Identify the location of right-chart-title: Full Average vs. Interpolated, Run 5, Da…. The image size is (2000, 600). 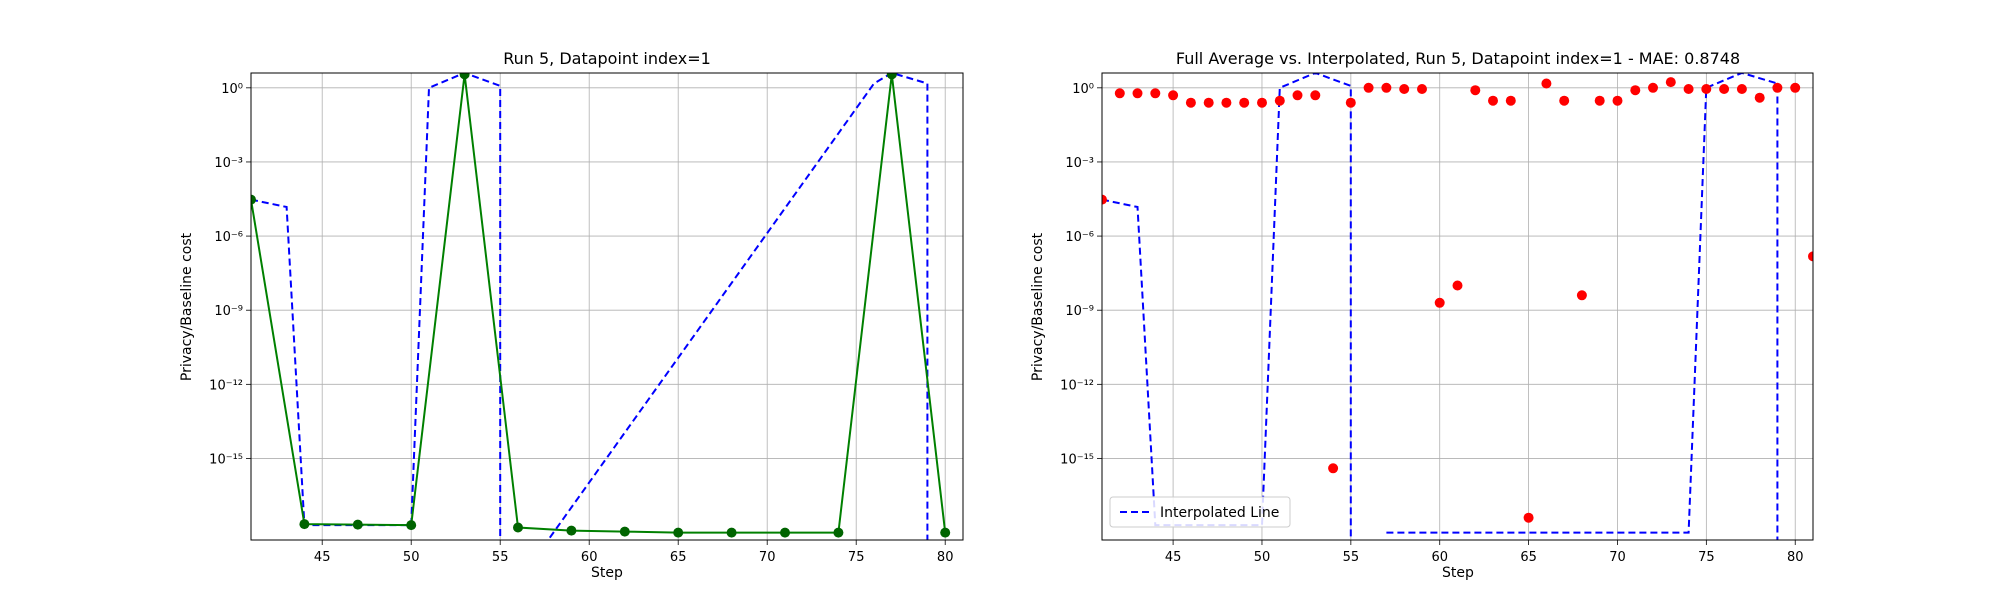
(1458, 58).